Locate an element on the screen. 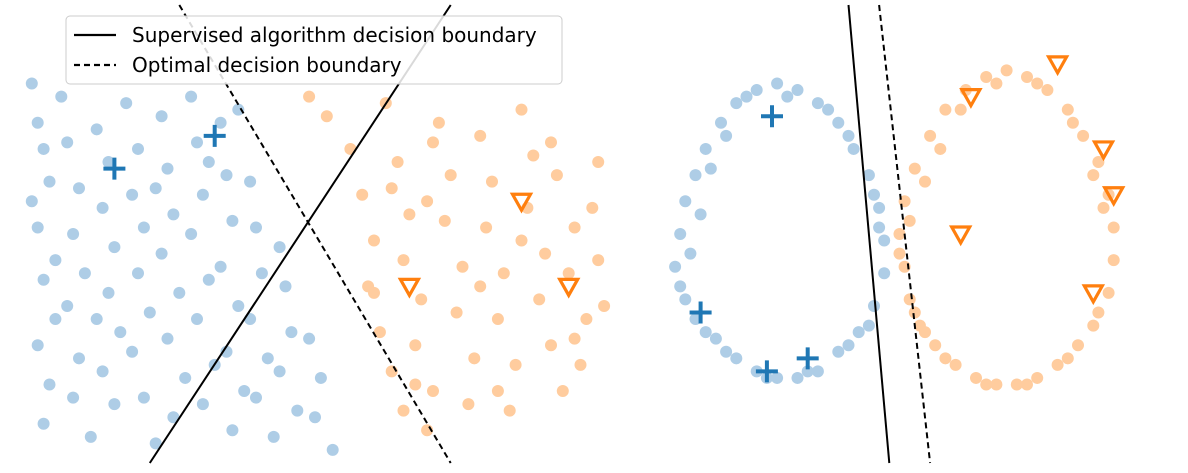 This screenshot has height=473, width=1188. legend-frame is located at coordinates (314, 50).